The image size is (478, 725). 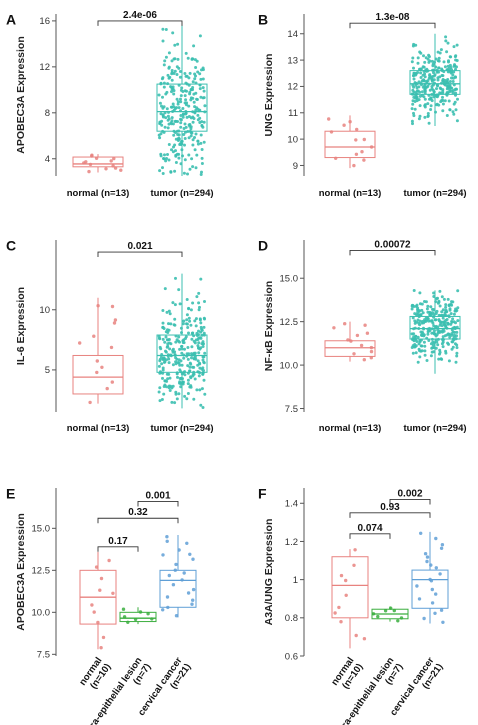 I want to click on y-tick-label: 7.5, so click(x=291, y=409).